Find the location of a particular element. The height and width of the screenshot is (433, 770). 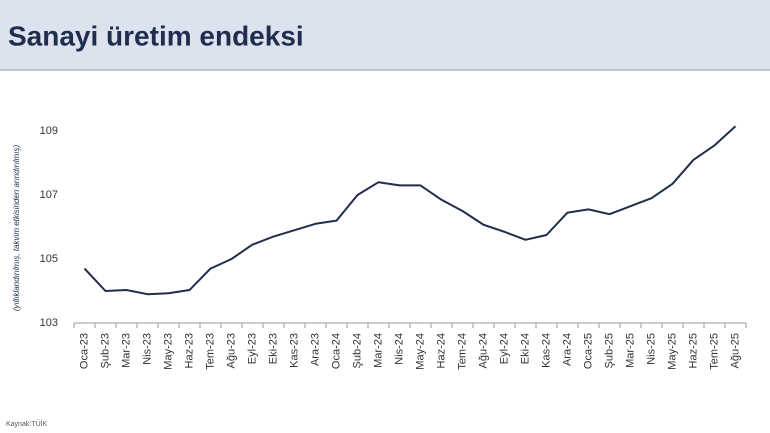

x-tick-label: Mar-24 is located at coordinates (378, 350).